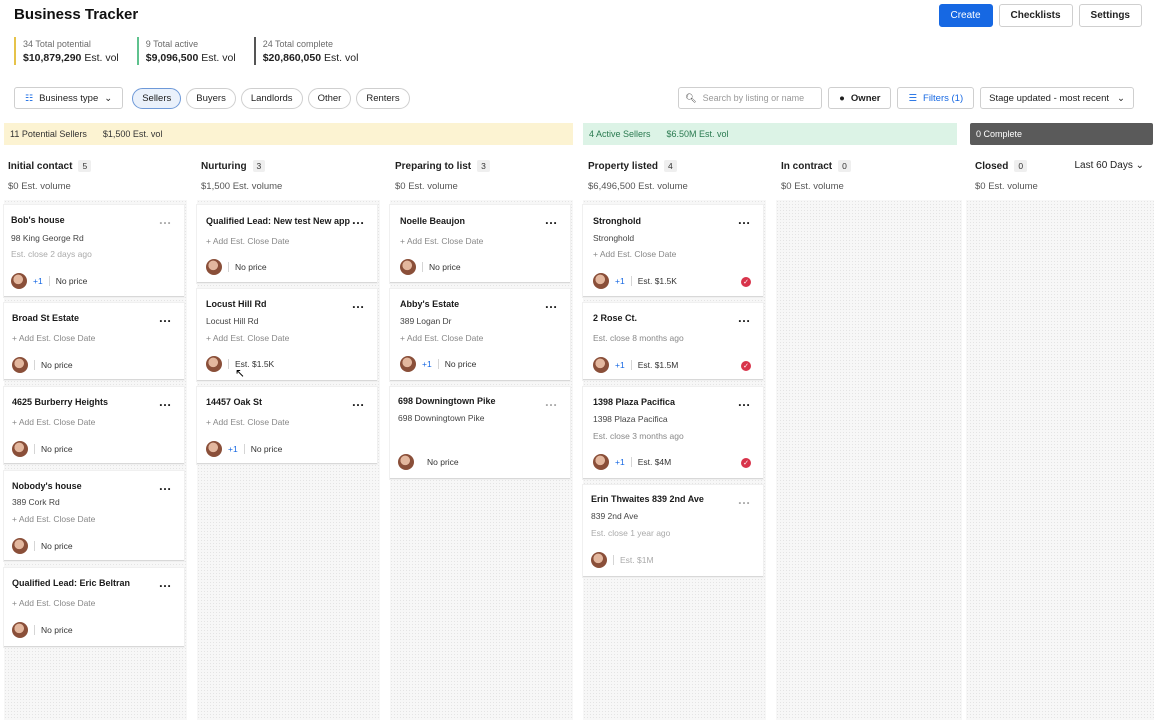  What do you see at coordinates (1035, 15) in the screenshot?
I see `checklists-button: Checklists` at bounding box center [1035, 15].